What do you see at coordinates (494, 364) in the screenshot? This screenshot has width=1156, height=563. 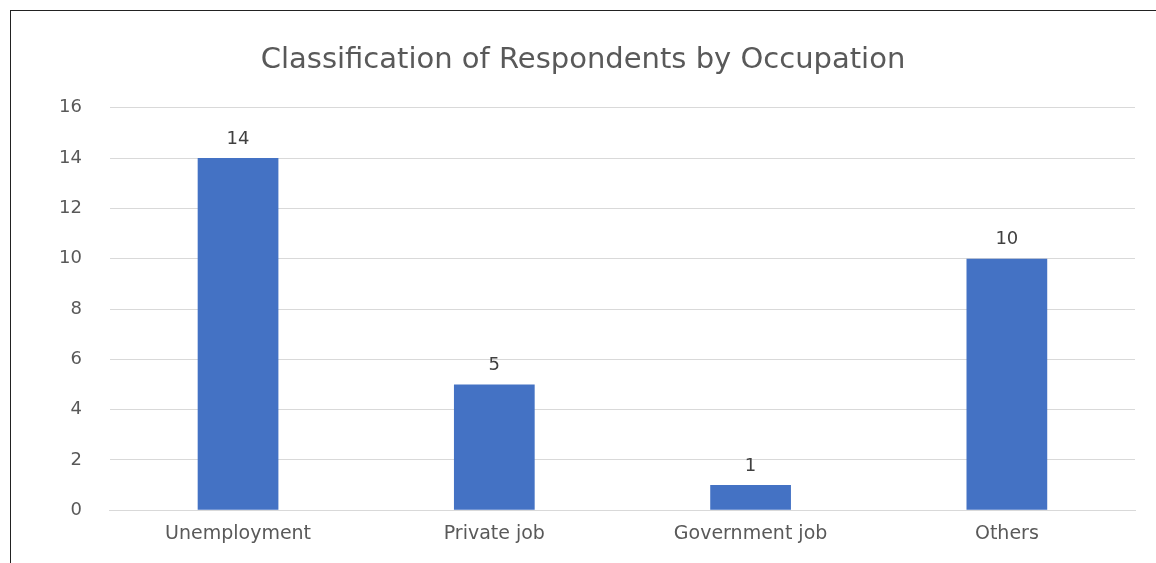 I see `data-label: 5` at bounding box center [494, 364].